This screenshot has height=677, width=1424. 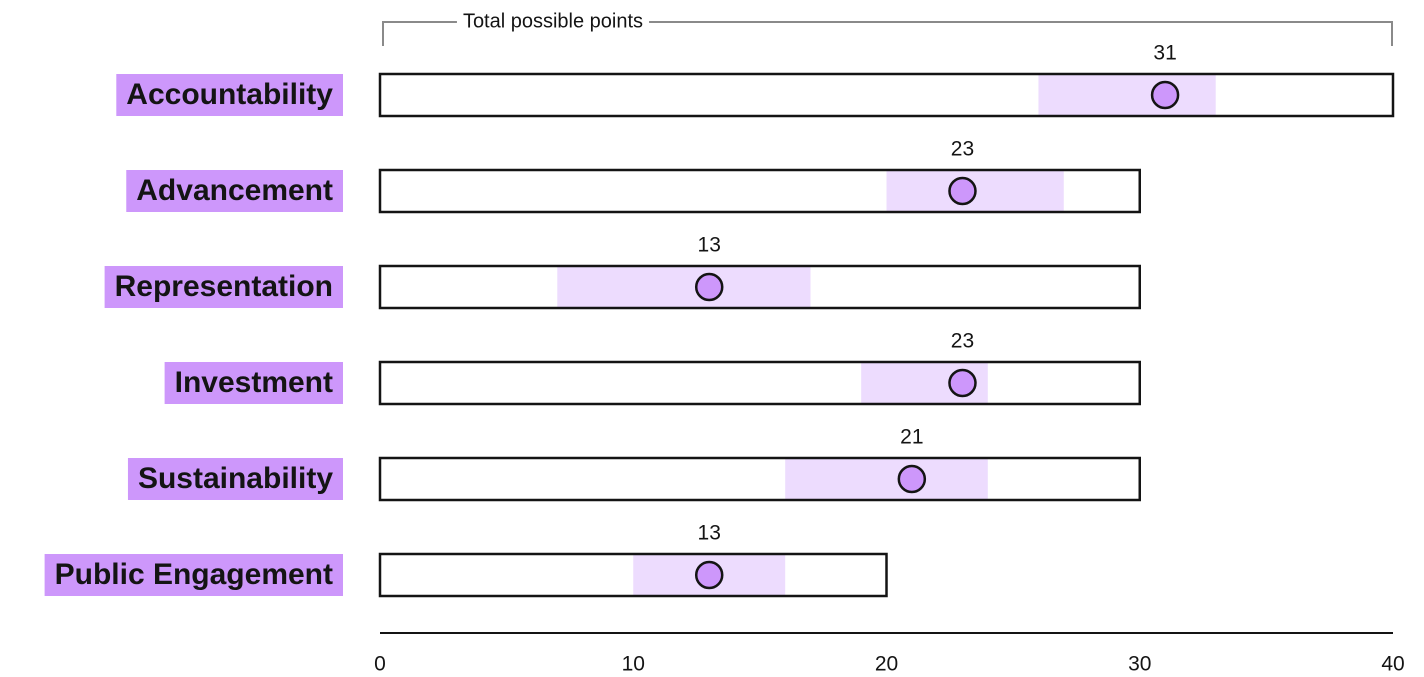 I want to click on category-label: Representation, so click(x=224, y=286).